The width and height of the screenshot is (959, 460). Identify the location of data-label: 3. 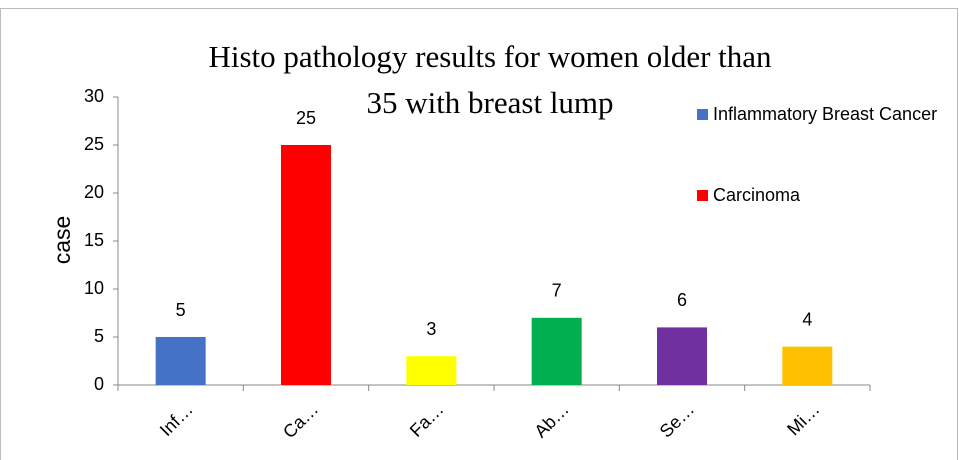
(431, 329).